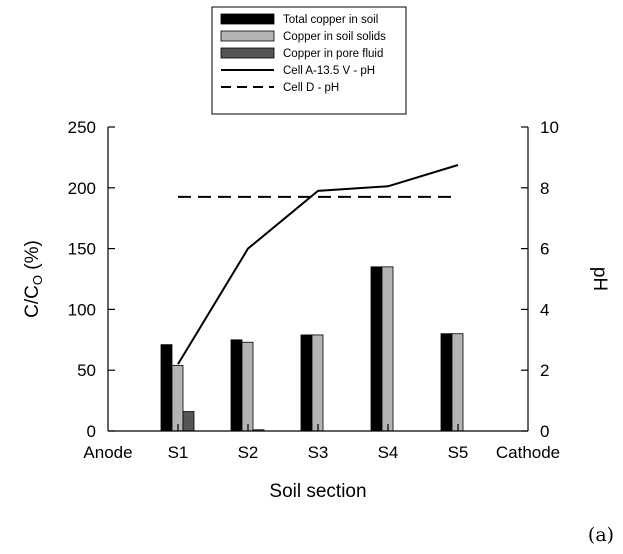  Describe the element at coordinates (306, 383) in the screenshot. I see `bar-total-copper-in-soil-s3` at that location.